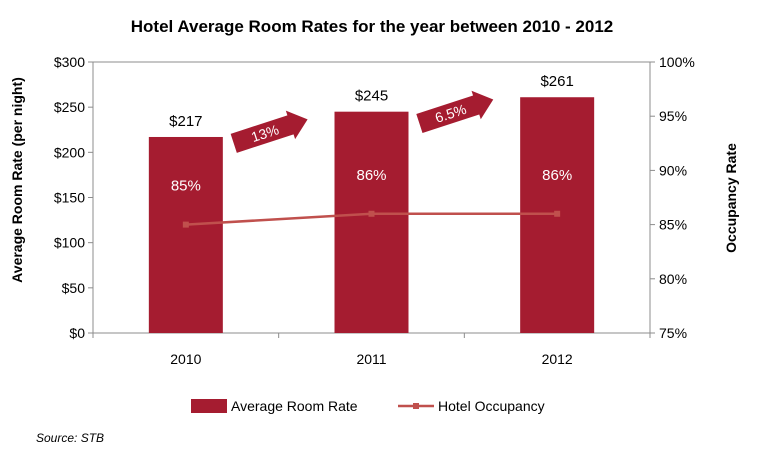  Describe the element at coordinates (416, 406) in the screenshot. I see `legend-swatch-marker` at that location.